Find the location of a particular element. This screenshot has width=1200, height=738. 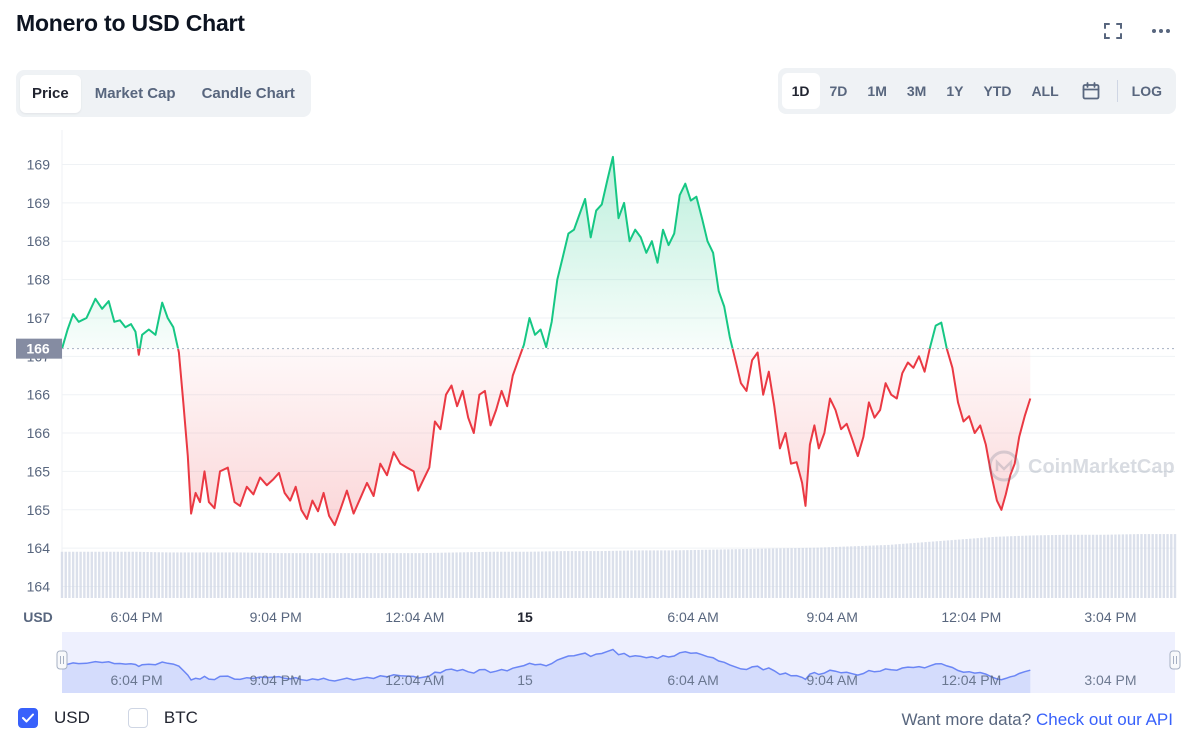

range-ytd: YTD is located at coordinates (997, 91).